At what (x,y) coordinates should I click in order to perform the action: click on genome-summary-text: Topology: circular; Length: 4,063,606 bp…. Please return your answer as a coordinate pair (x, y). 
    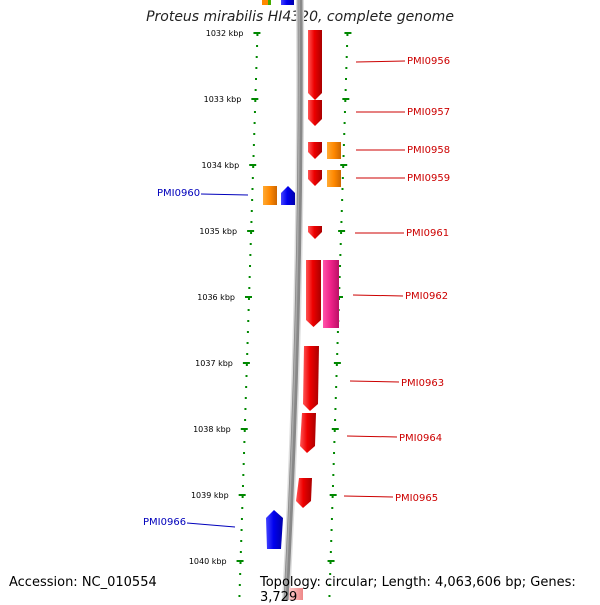
    Looking at the image, I should click on (418, 590).